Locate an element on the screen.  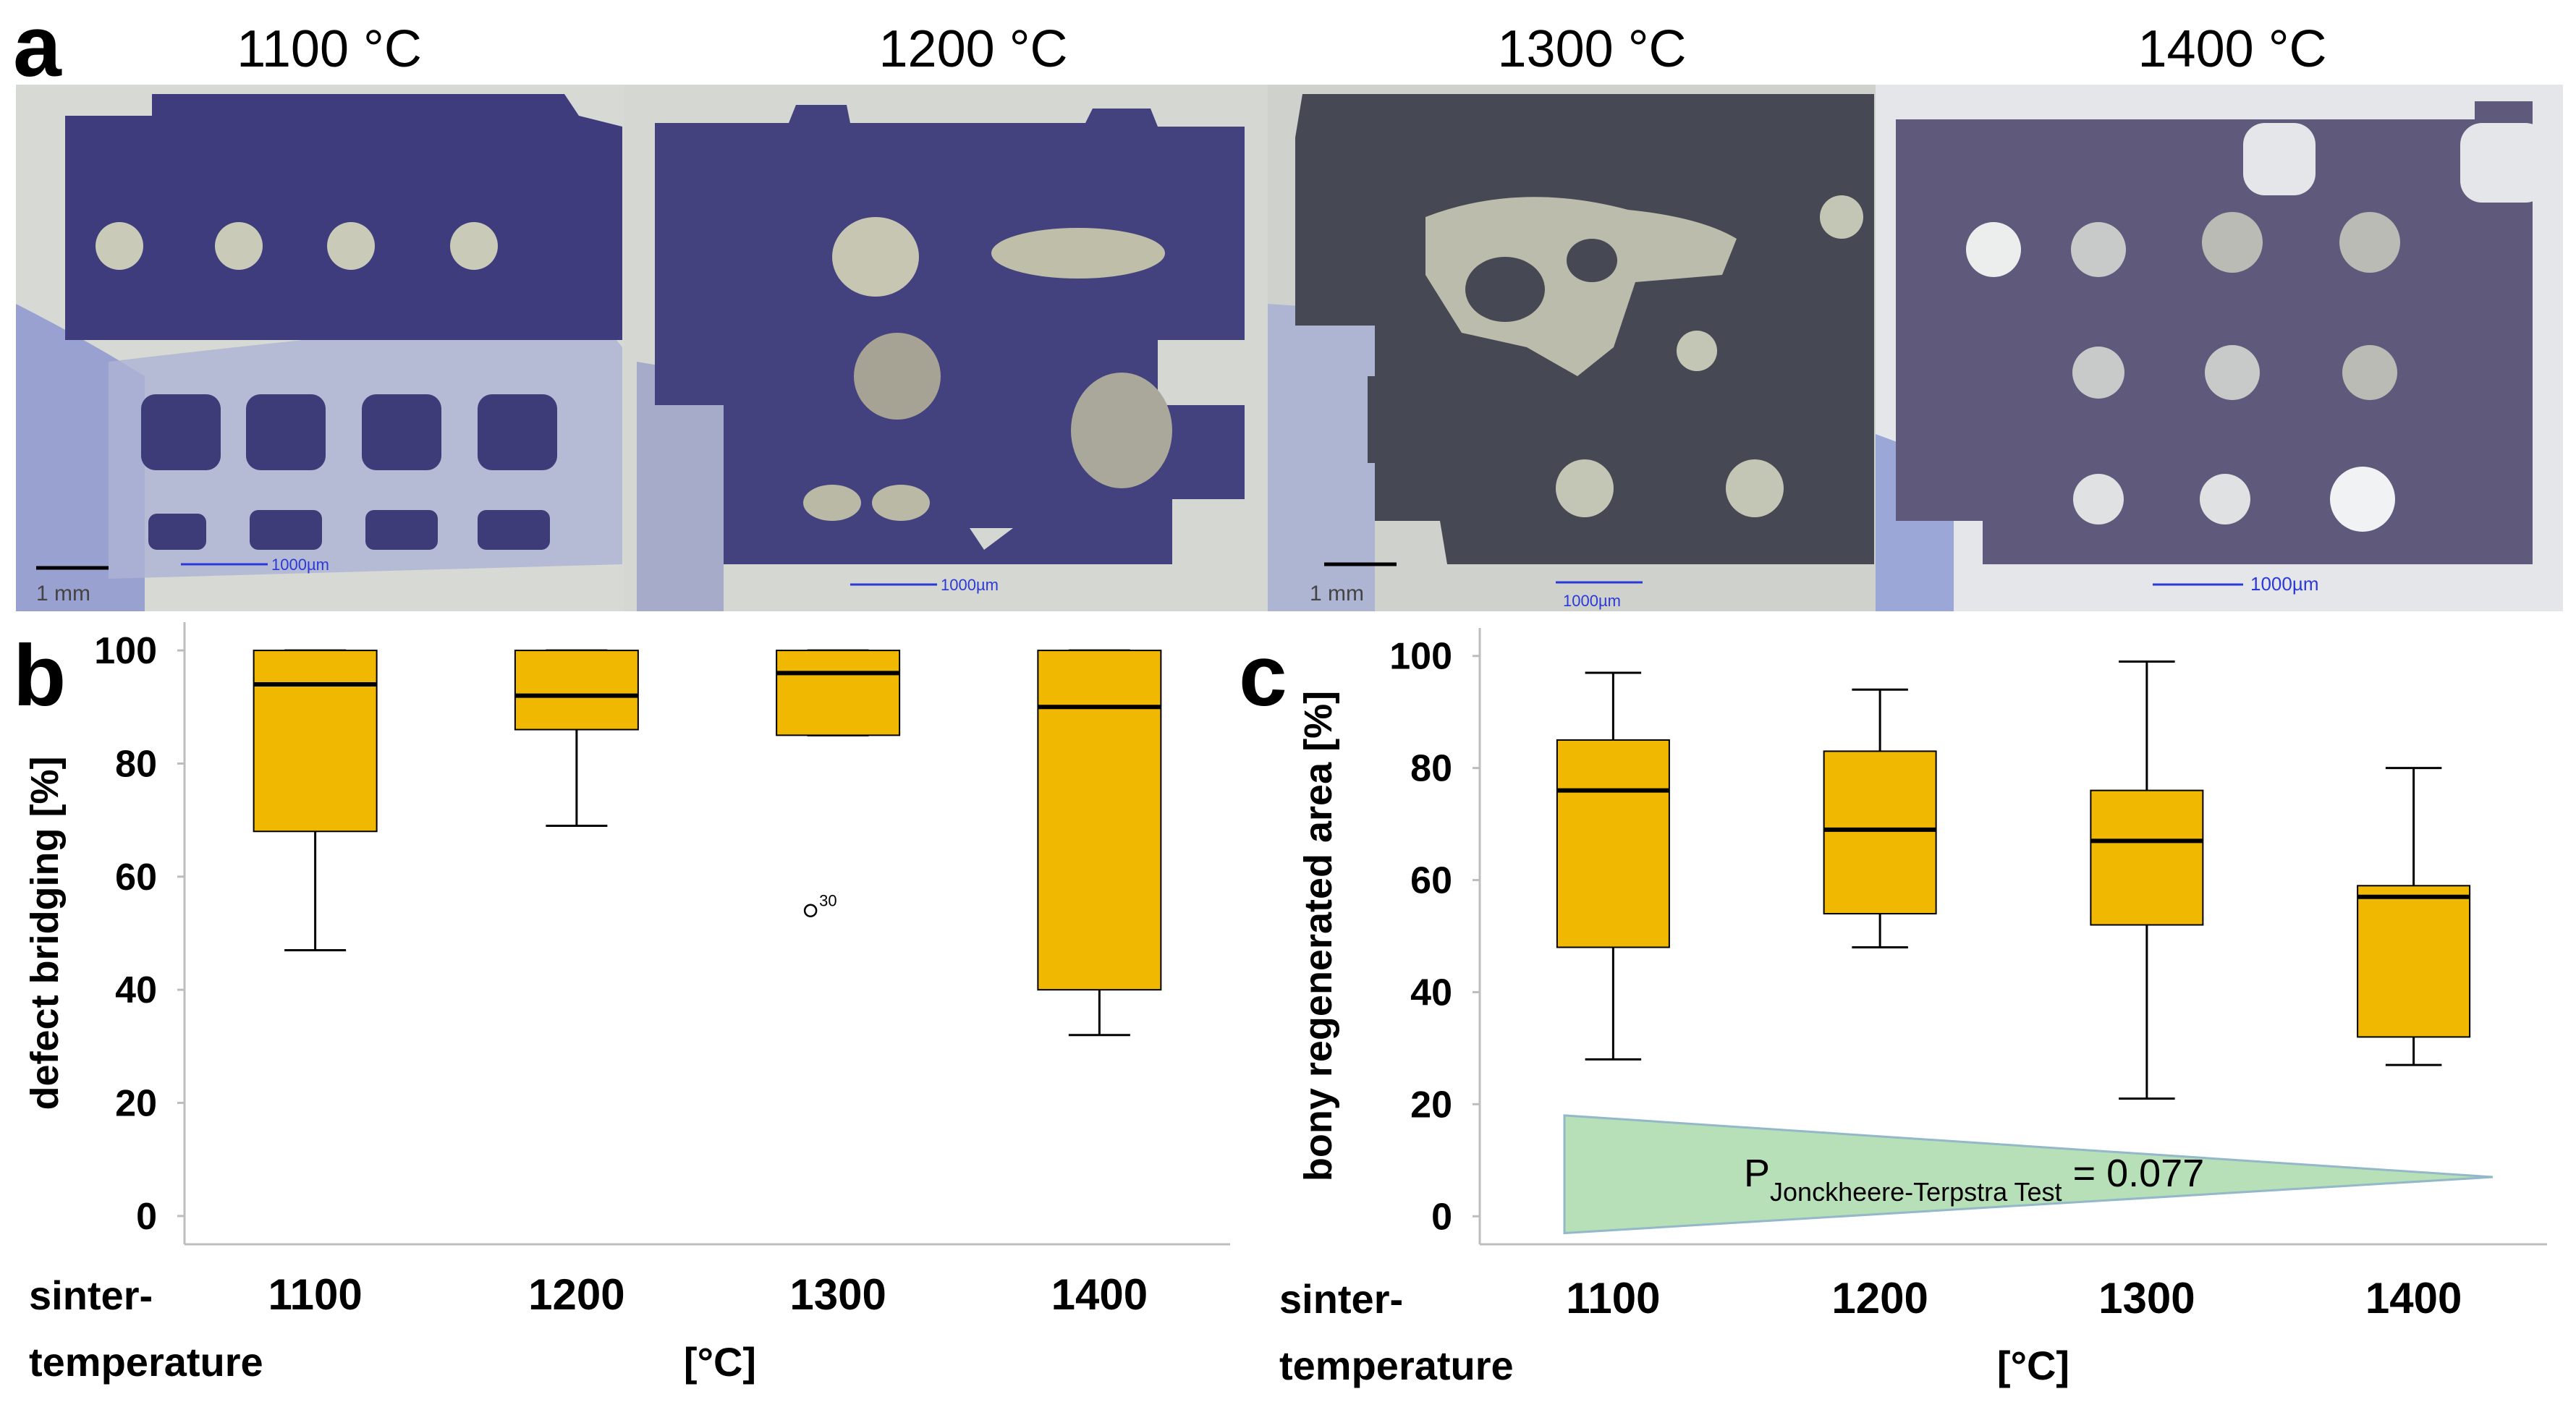
panel-a-header-1100: 1100 °C is located at coordinates (329, 49).